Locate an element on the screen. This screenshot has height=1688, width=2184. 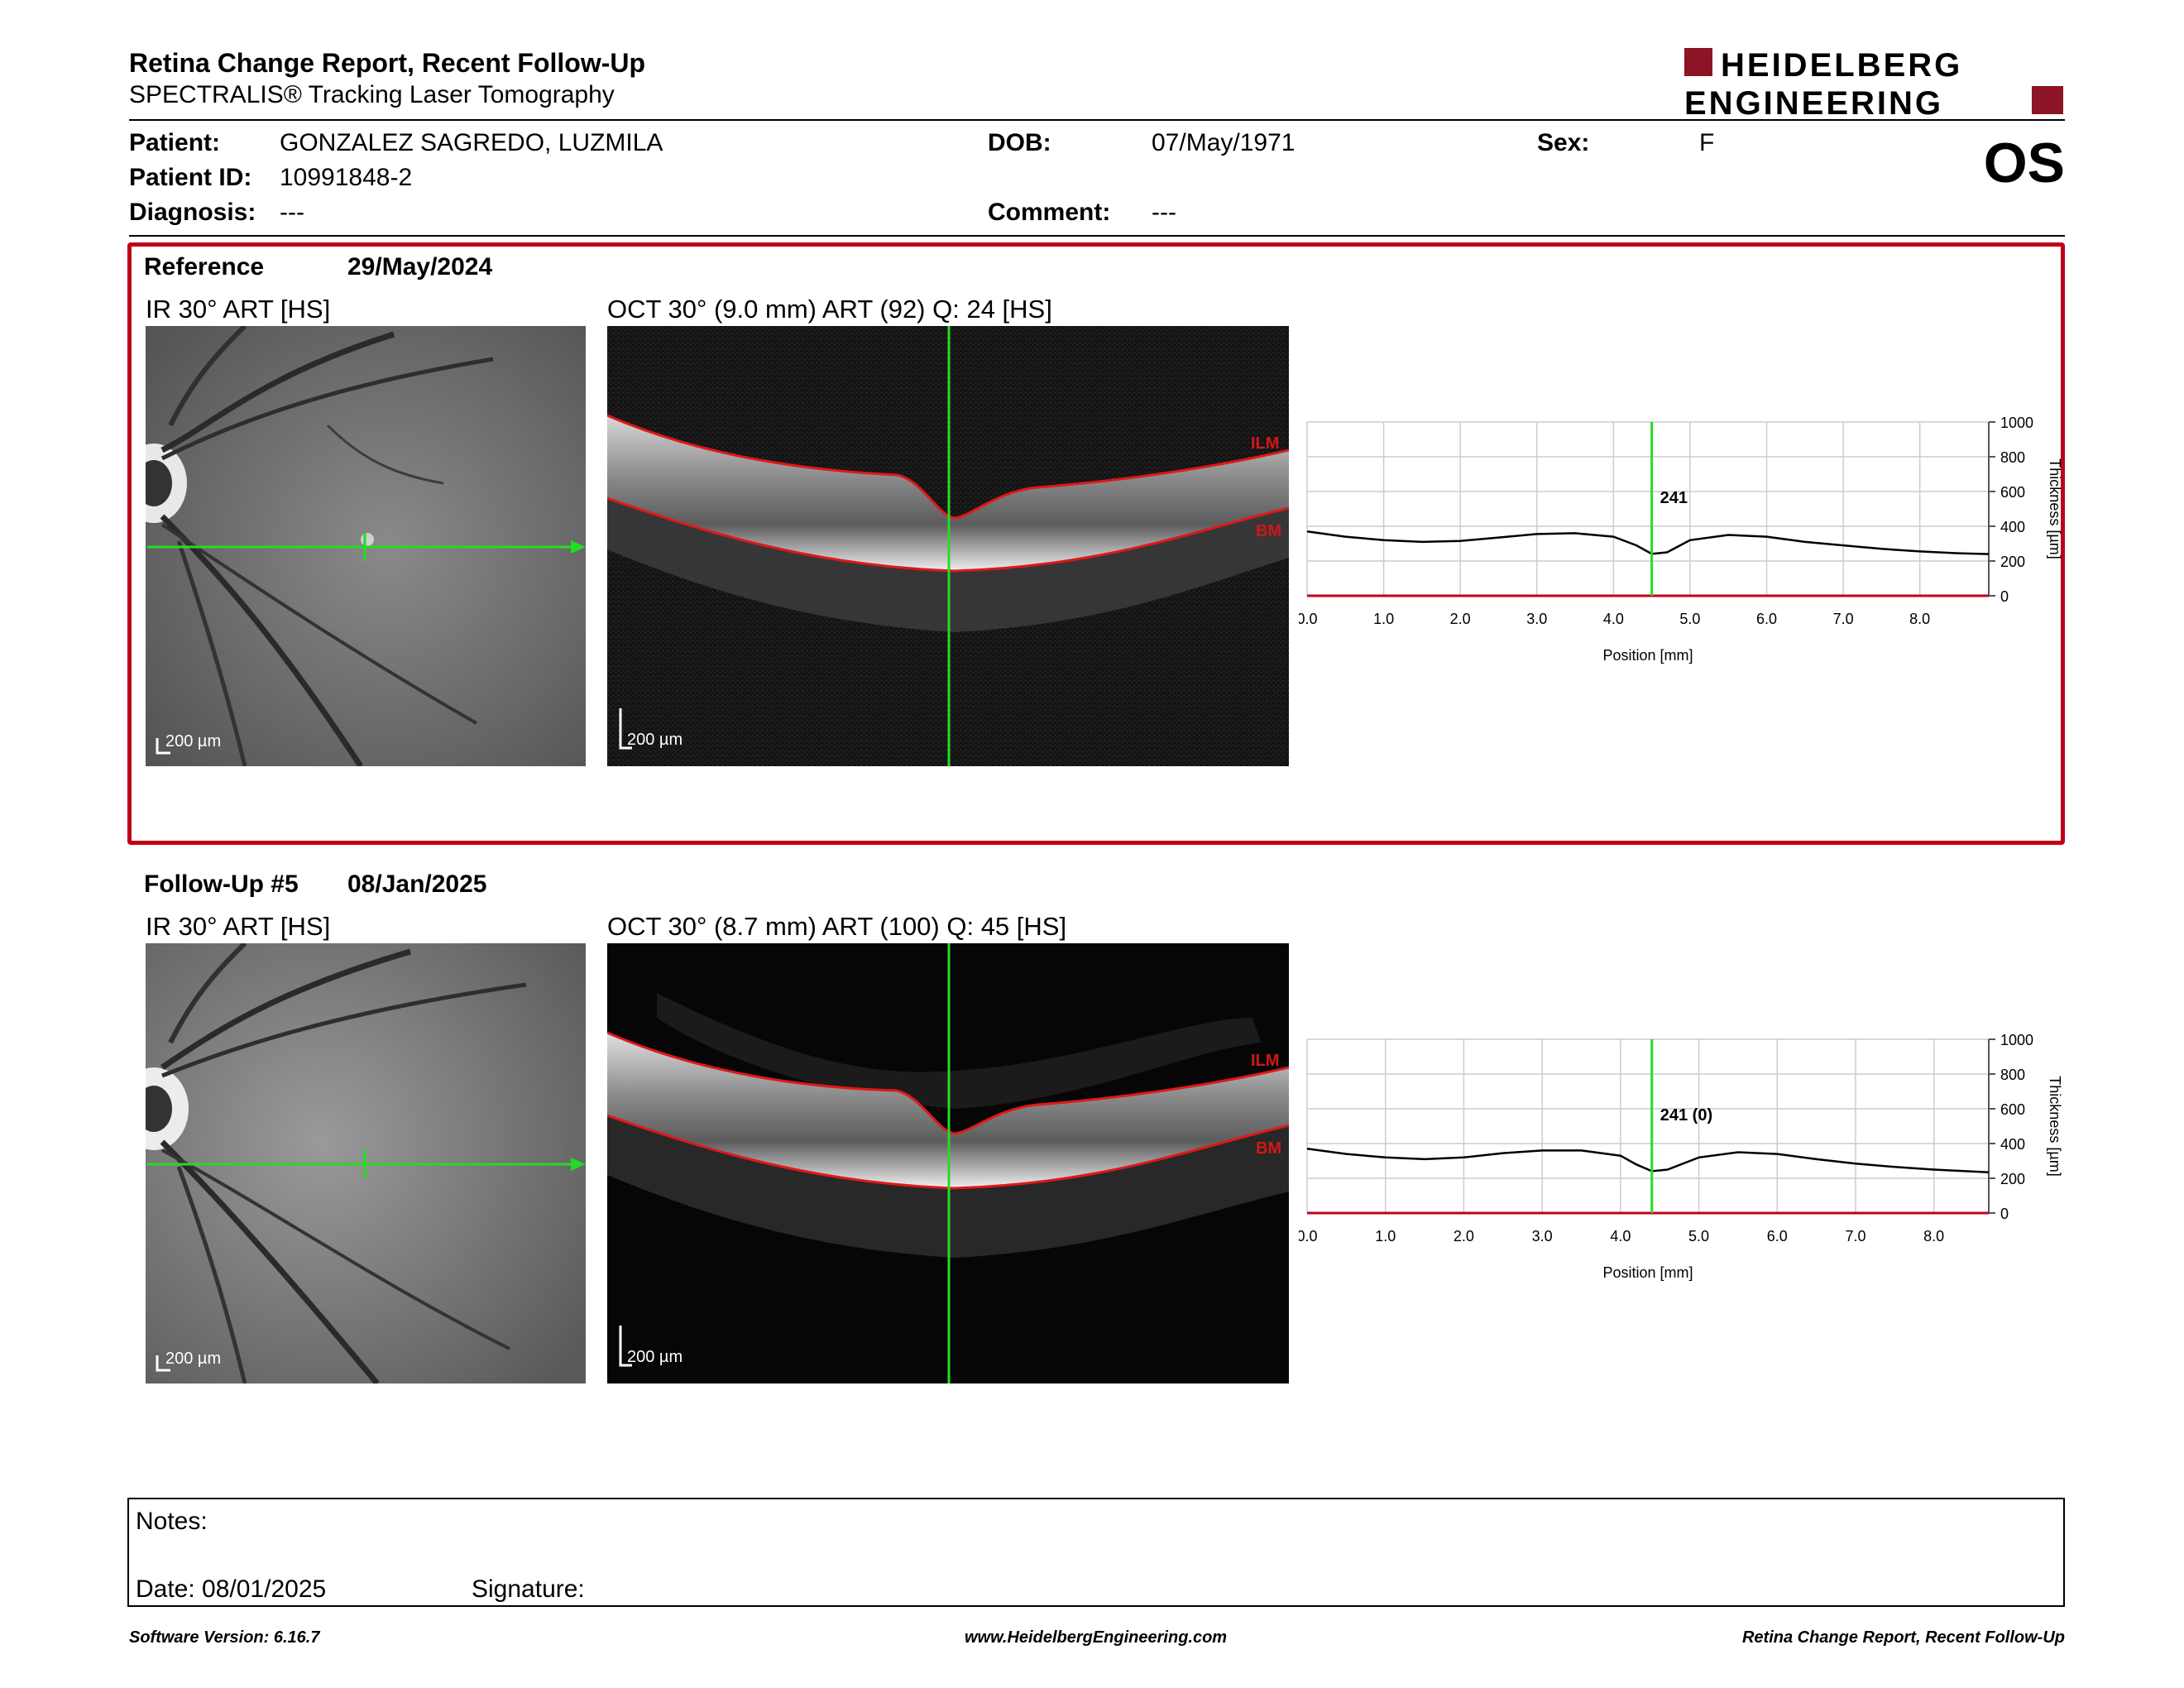
reference-chart-y-tick-label: 200 is located at coordinates (2012, 562).